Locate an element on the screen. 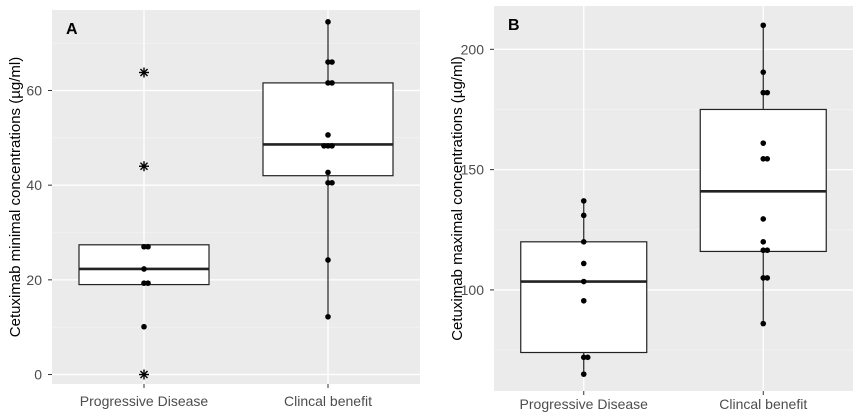 The width and height of the screenshot is (857, 419). y-tick-label: 0 is located at coordinates (38, 375).